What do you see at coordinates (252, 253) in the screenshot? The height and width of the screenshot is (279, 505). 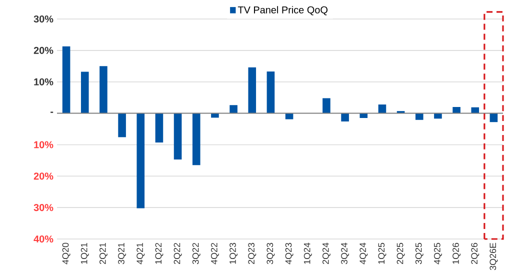 I see `x-tick-label: 2Q23` at bounding box center [252, 253].